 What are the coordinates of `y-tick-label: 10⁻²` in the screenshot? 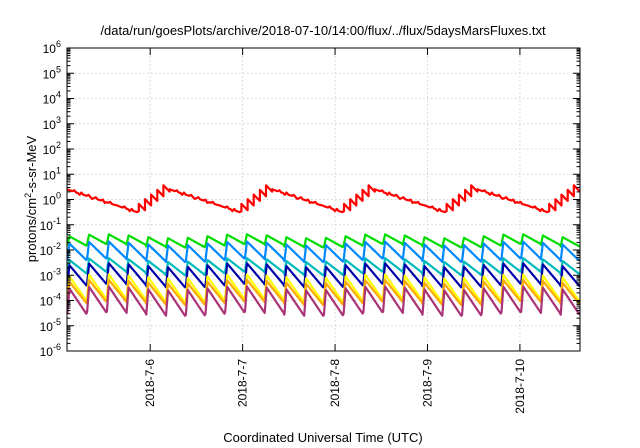 It's located at (50, 249).